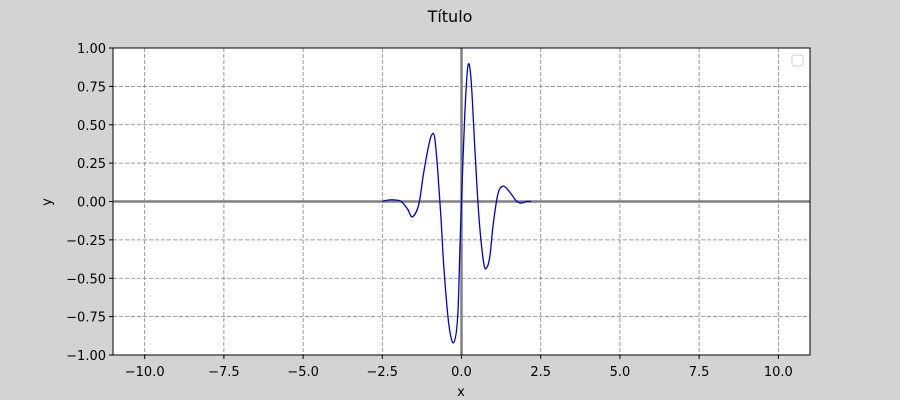 The width and height of the screenshot is (900, 400). What do you see at coordinates (778, 372) in the screenshot?
I see `x-tick-label: 10.0` at bounding box center [778, 372].